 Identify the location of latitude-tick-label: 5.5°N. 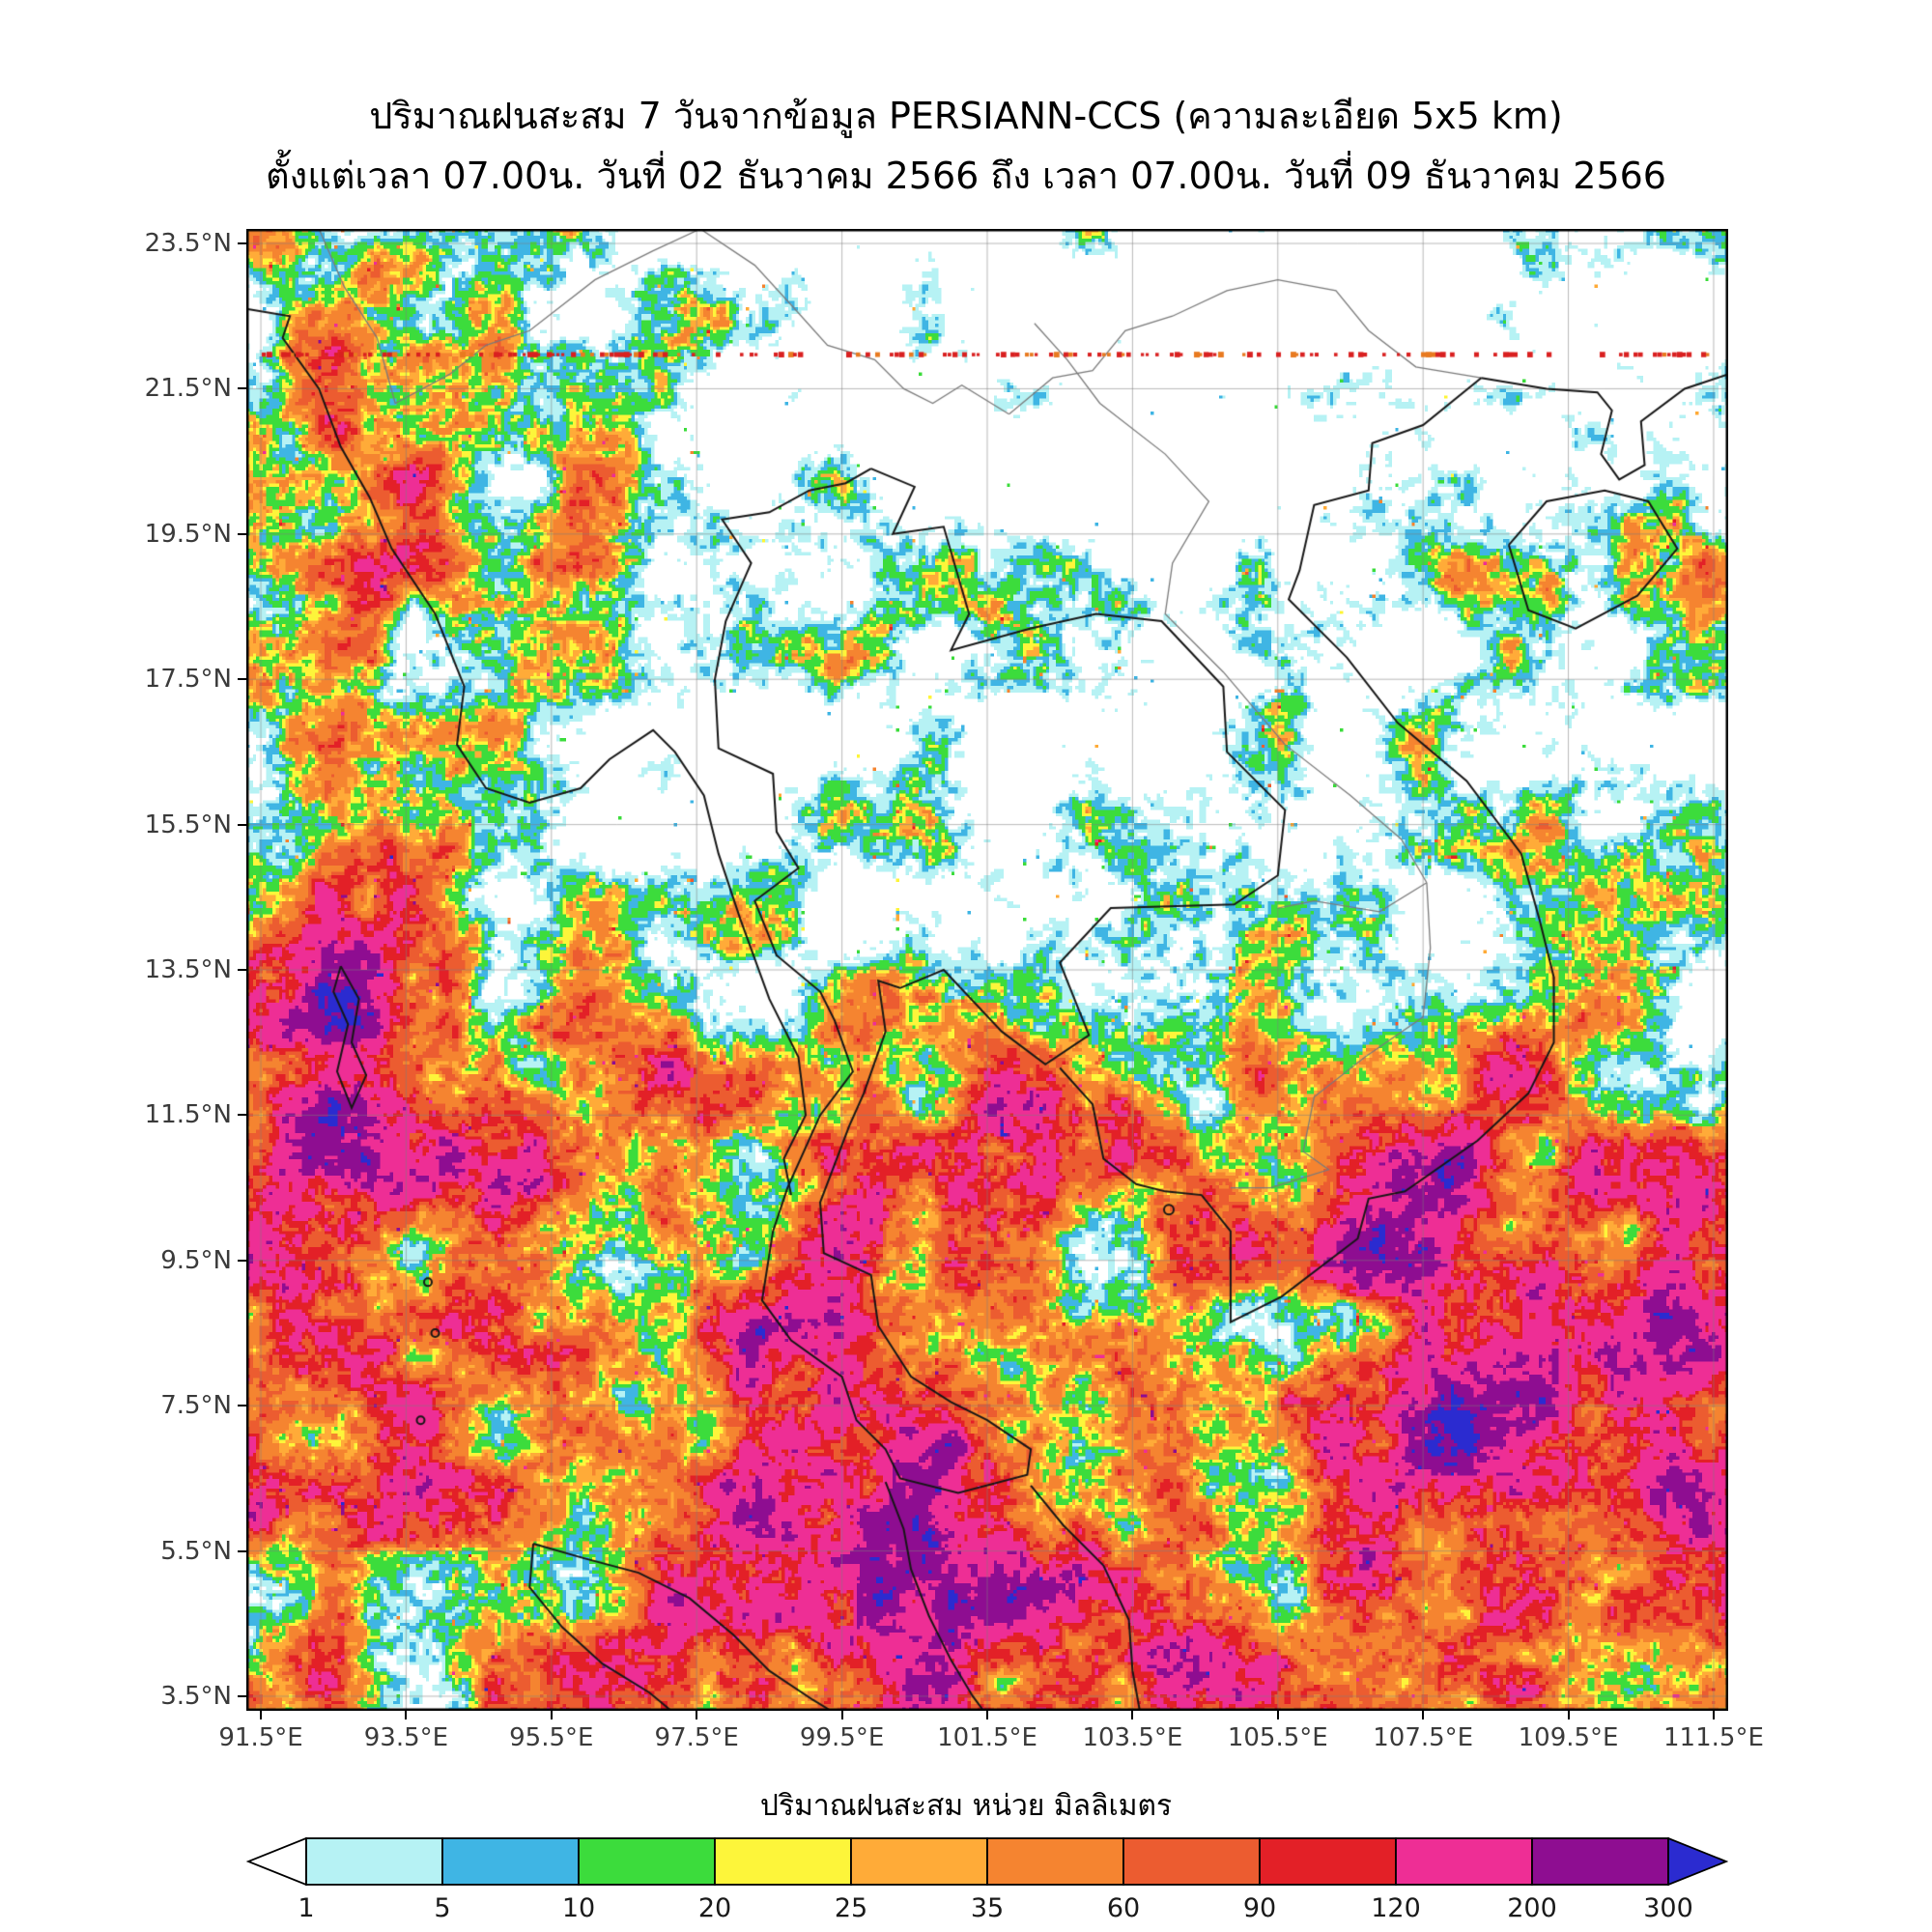
(196, 1551).